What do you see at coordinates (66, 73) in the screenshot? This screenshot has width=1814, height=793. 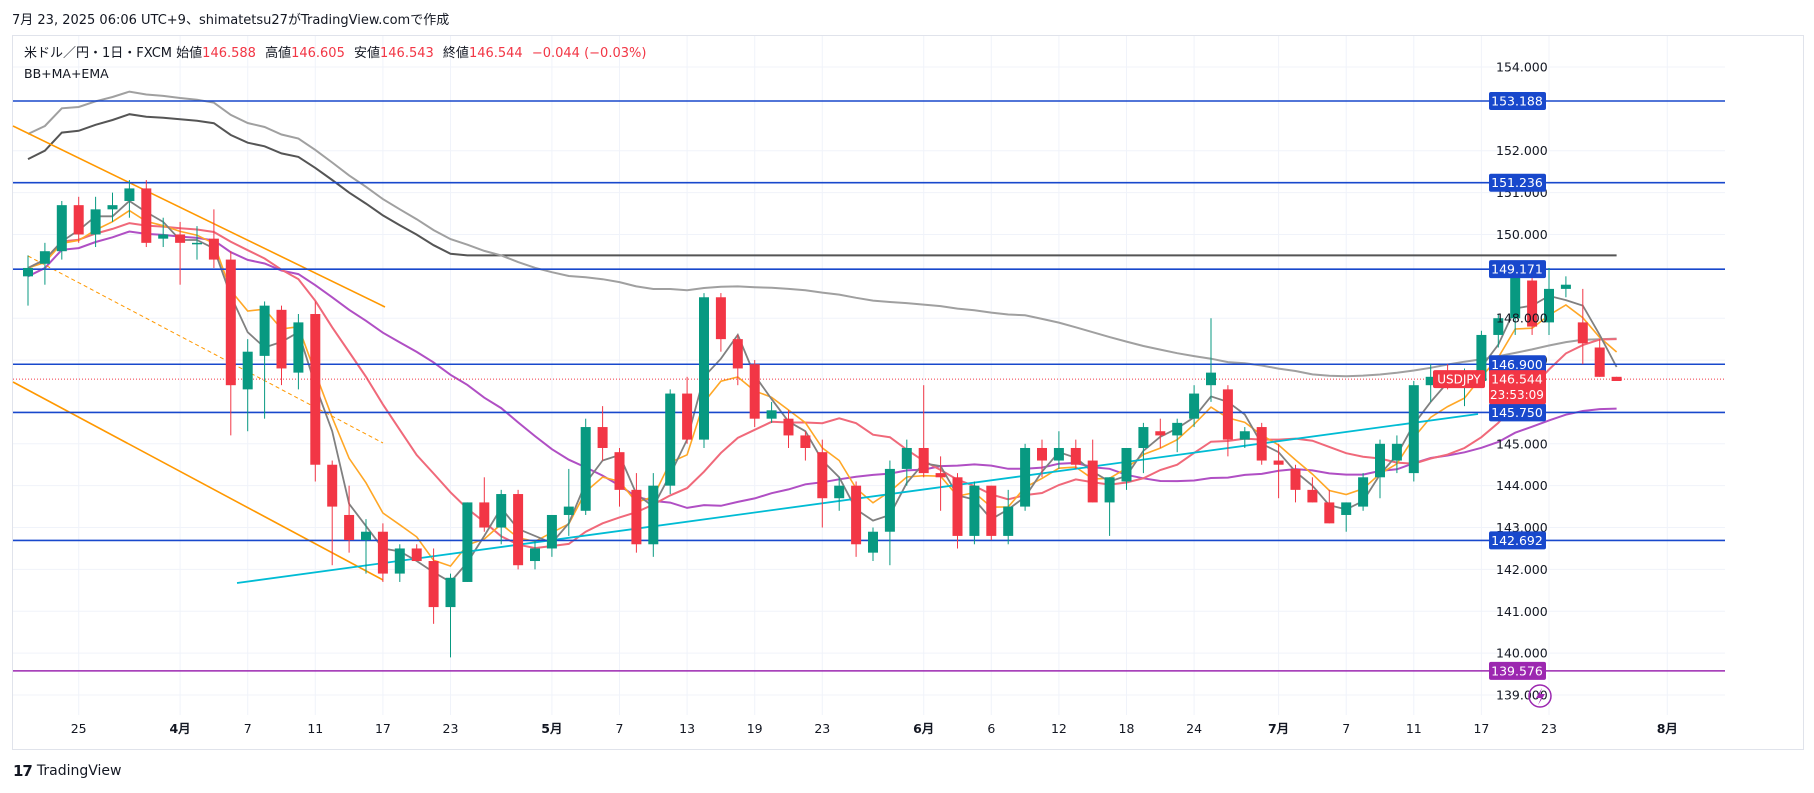 I see `indicators-label: BB+MA+EMA` at bounding box center [66, 73].